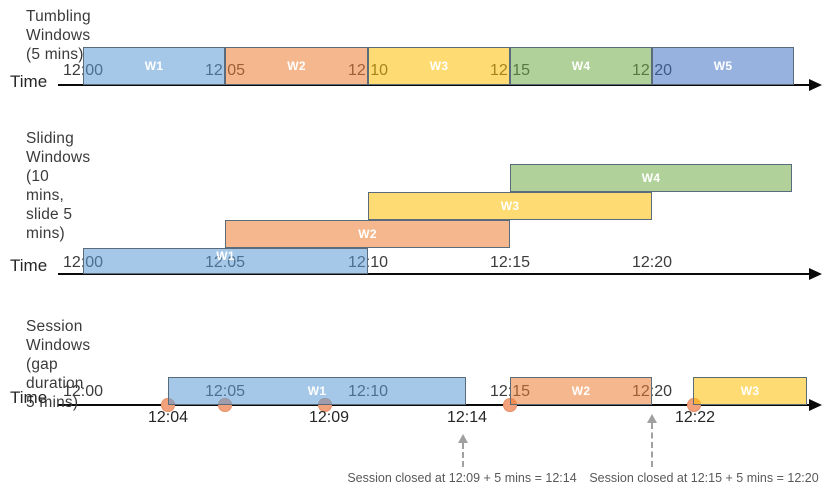 The width and height of the screenshot is (829, 498). Describe the element at coordinates (58, 364) in the screenshot. I see `section-title: Session Windows (gap duration 5 mins)` at that location.